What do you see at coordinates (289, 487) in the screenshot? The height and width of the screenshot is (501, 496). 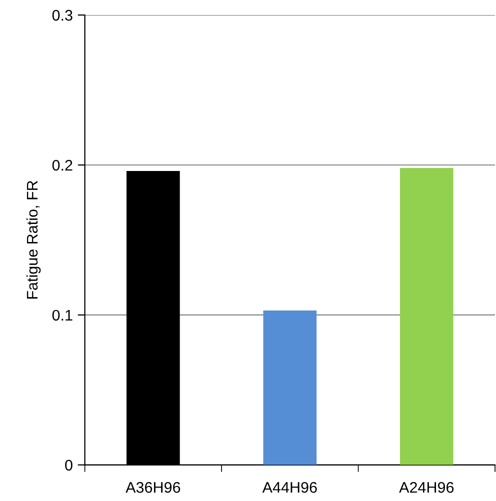 I see `x-tick-label: A44H96` at bounding box center [289, 487].